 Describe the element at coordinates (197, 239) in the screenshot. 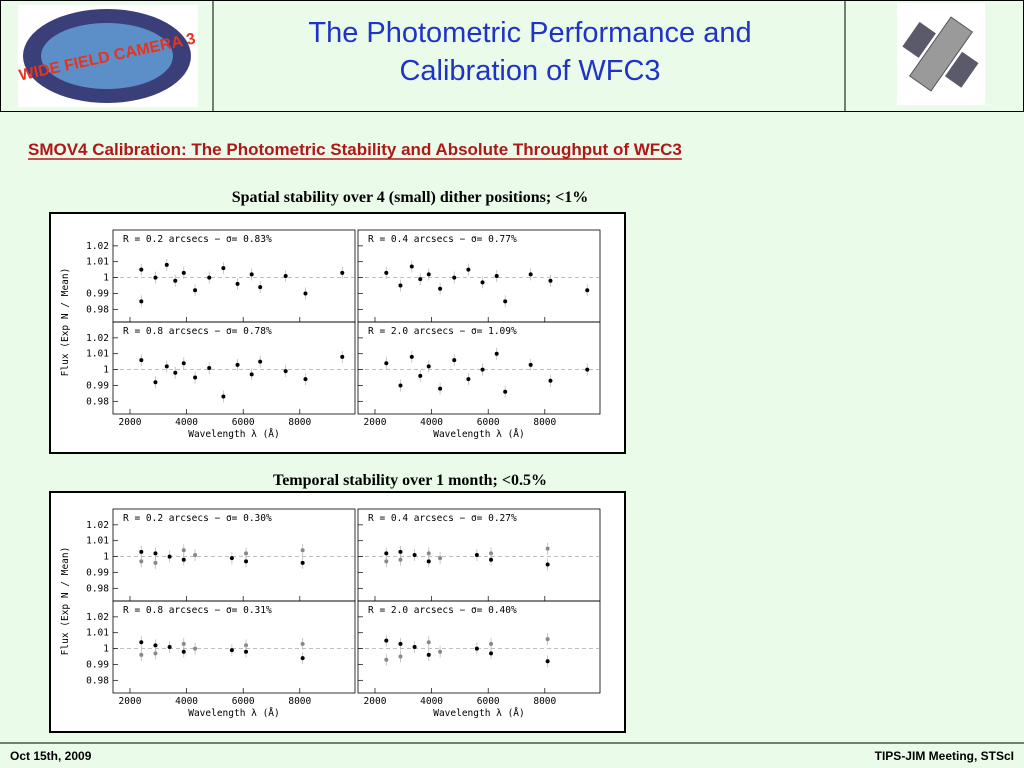

I see `panel-label: R = 0.2 arcsecs − σ= 0.83%` at that location.